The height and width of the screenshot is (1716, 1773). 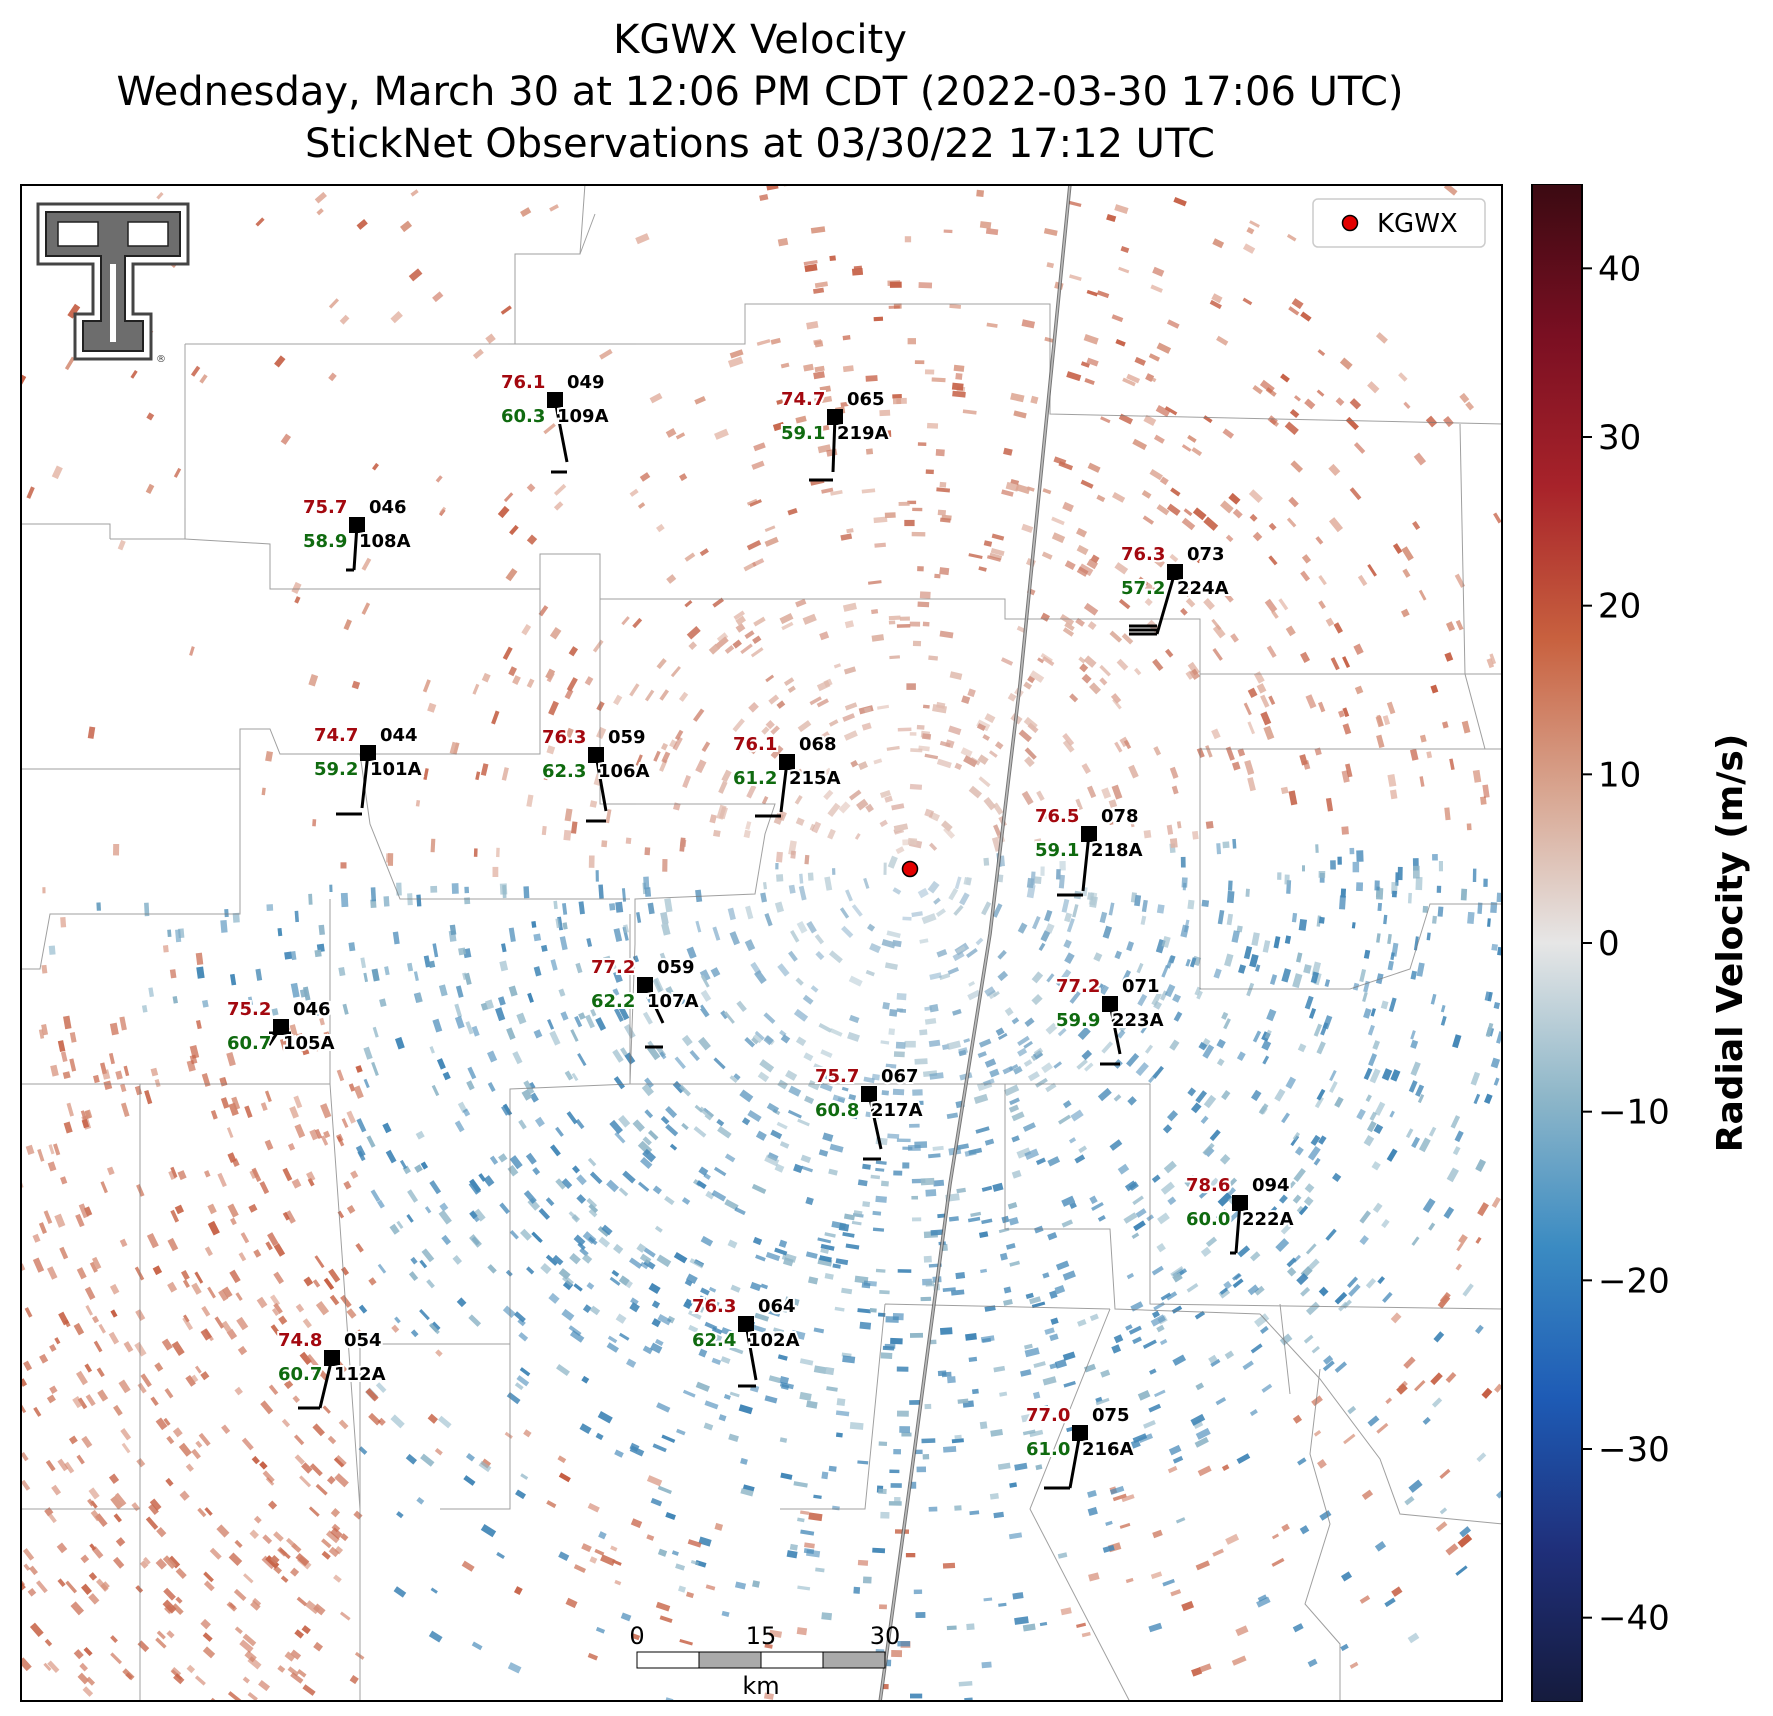 What do you see at coordinates (1141, 986) in the screenshot?
I see `station-wind-direction: 071` at bounding box center [1141, 986].